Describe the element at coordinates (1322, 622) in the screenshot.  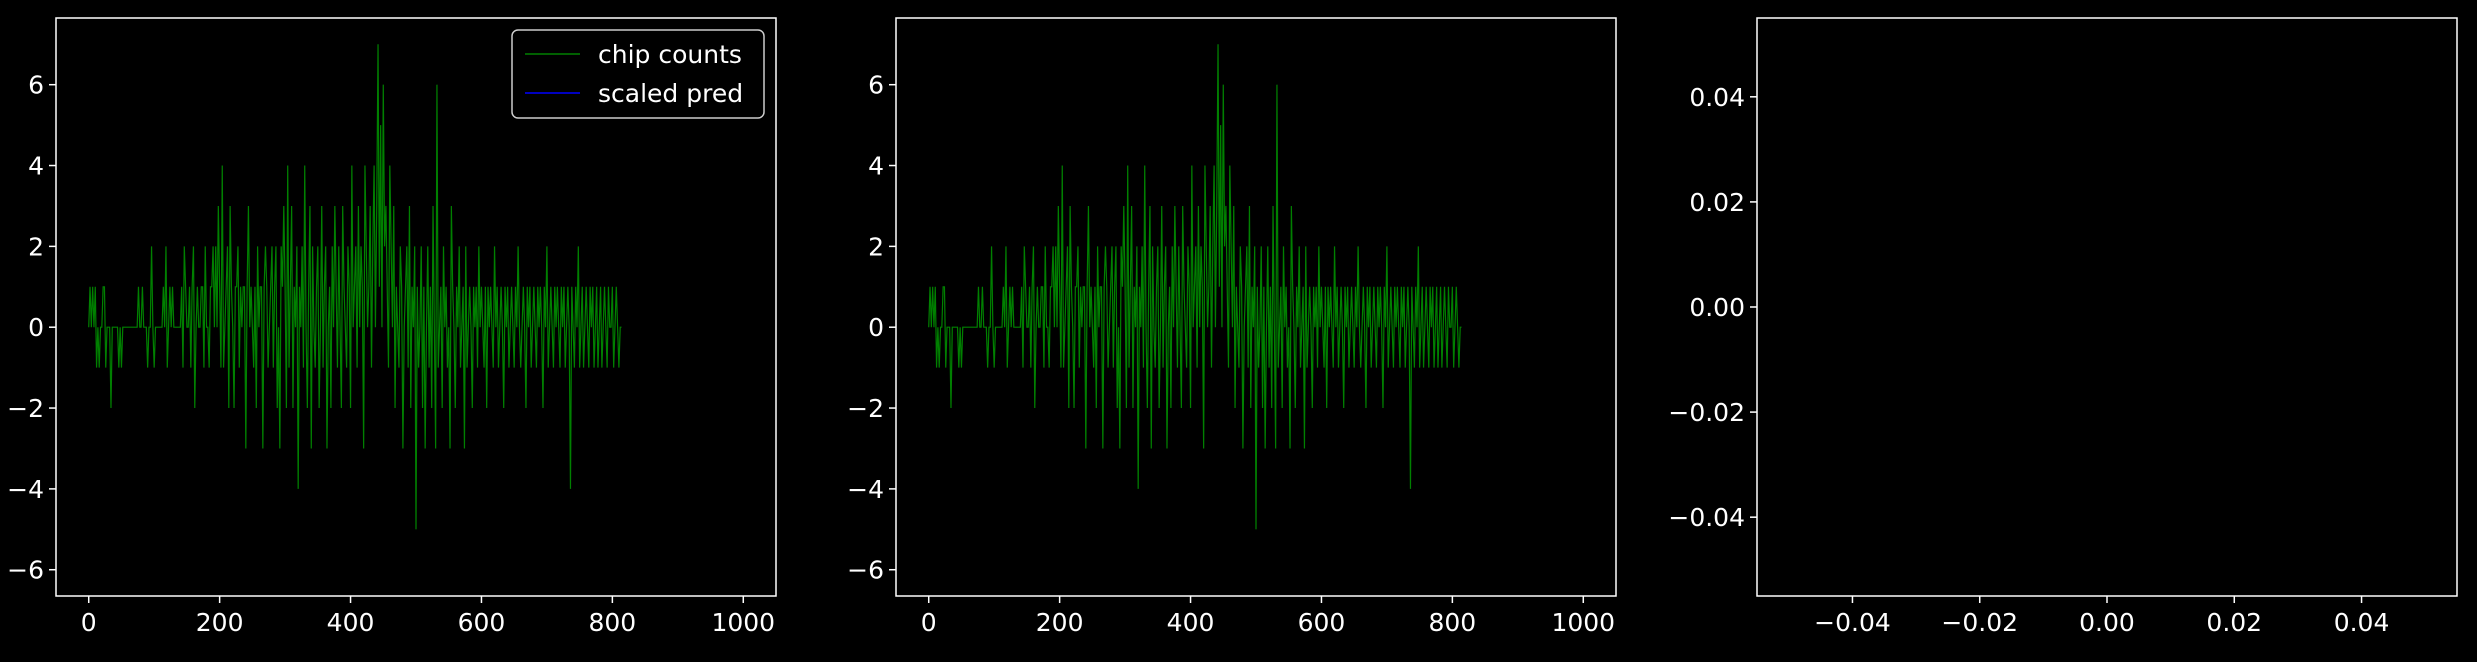
I see `subplot-2-x-tick-label: 600` at that location.